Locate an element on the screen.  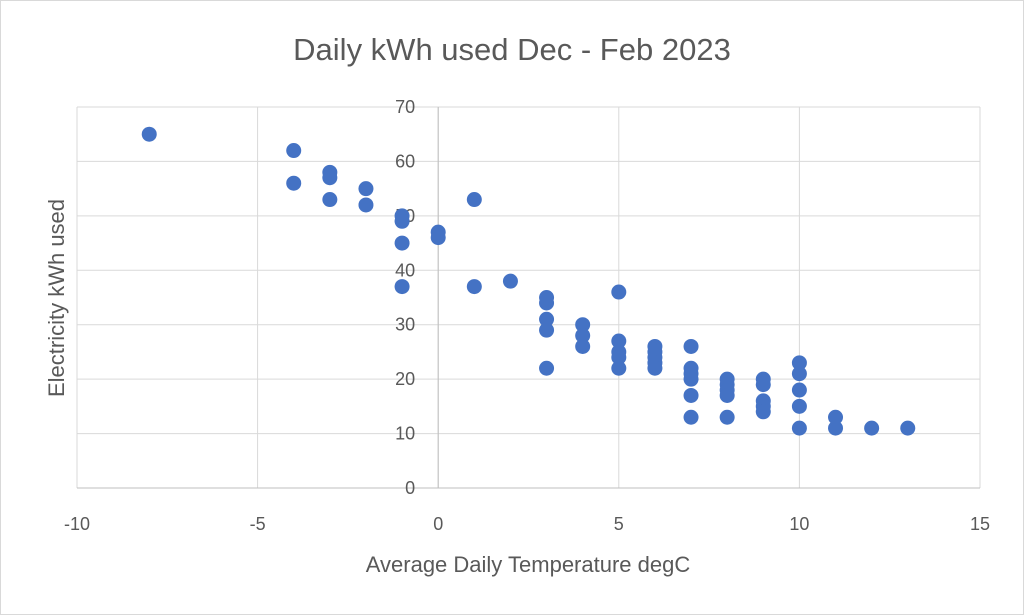
x-tick-label: 15 is located at coordinates (980, 524).